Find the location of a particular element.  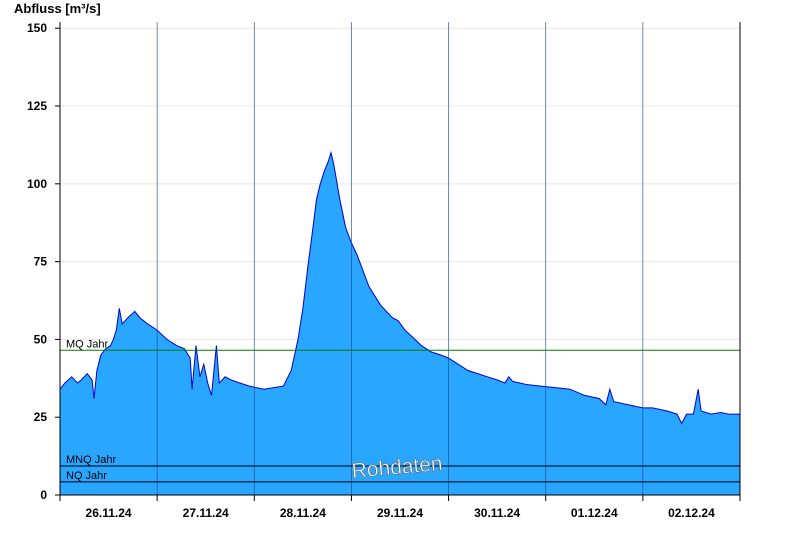

y-tick-label: 100 is located at coordinates (37, 184).